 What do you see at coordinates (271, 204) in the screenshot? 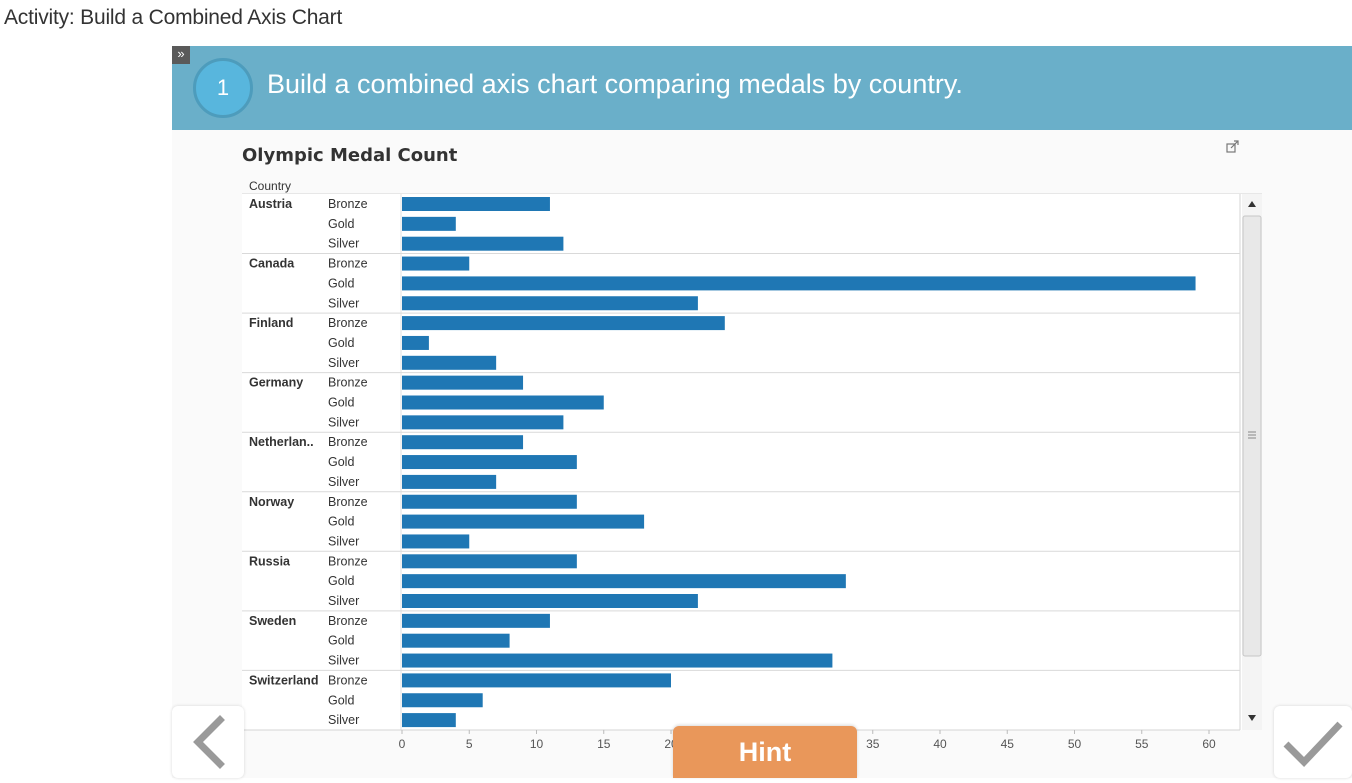
I see `country-label: Austria` at bounding box center [271, 204].